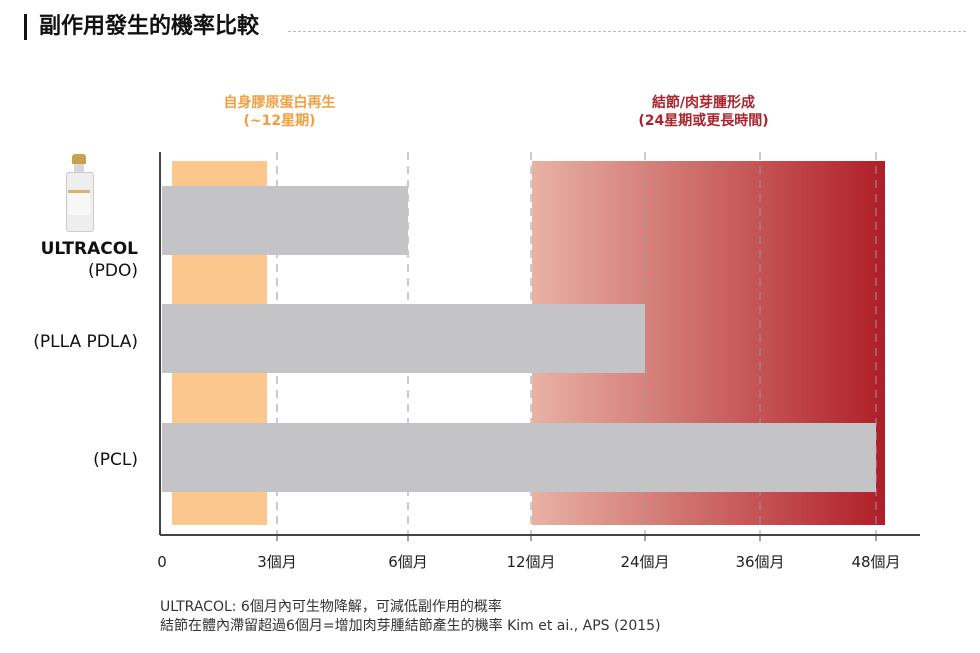  Describe the element at coordinates (141, 27) in the screenshot. I see `page-title: 副作用發生的機率比較` at that location.